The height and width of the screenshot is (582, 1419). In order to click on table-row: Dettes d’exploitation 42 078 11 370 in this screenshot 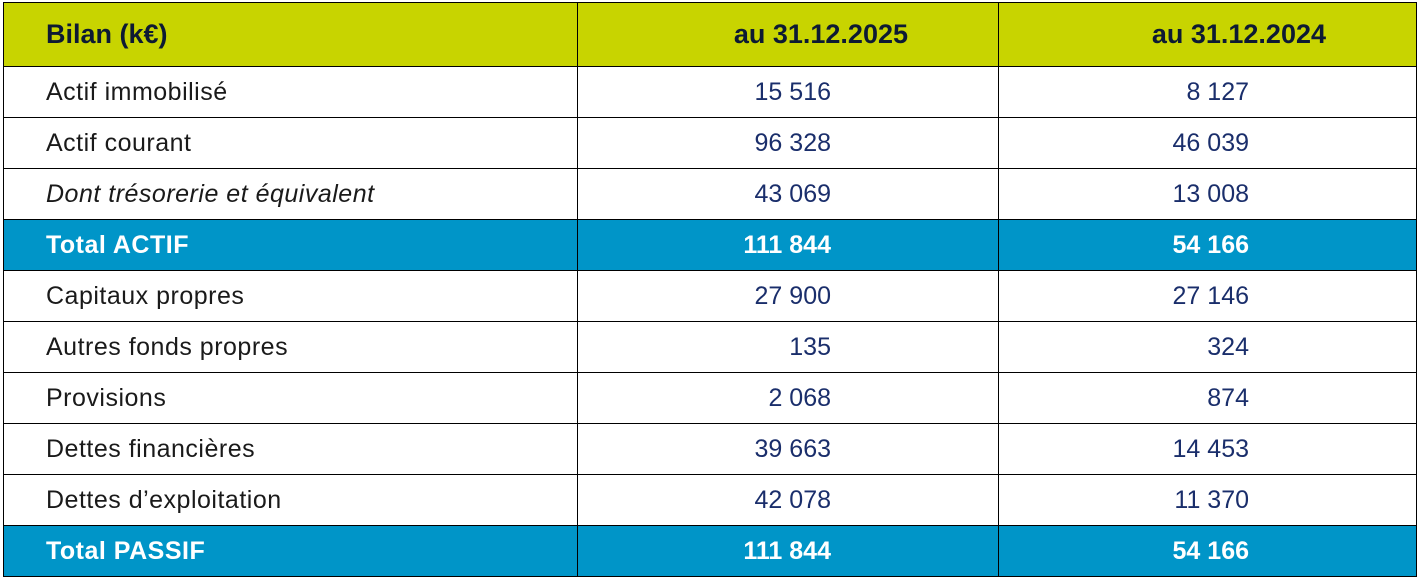, I will do `click(710, 500)`.